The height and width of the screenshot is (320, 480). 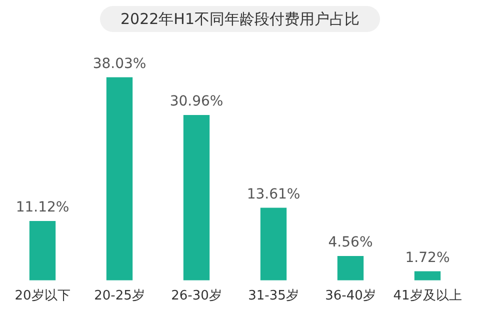 What do you see at coordinates (427, 296) in the screenshot?
I see `x-tick-label: 41岁及以上` at bounding box center [427, 296].